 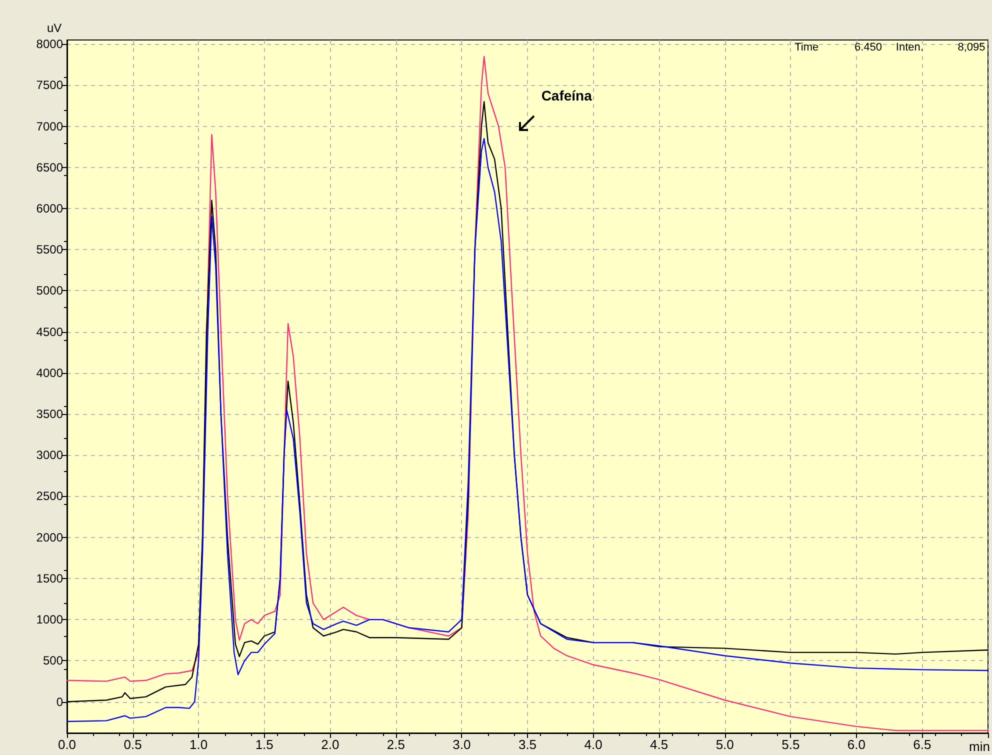 What do you see at coordinates (659, 744) in the screenshot?
I see `x-tick-label: 4.5` at bounding box center [659, 744].